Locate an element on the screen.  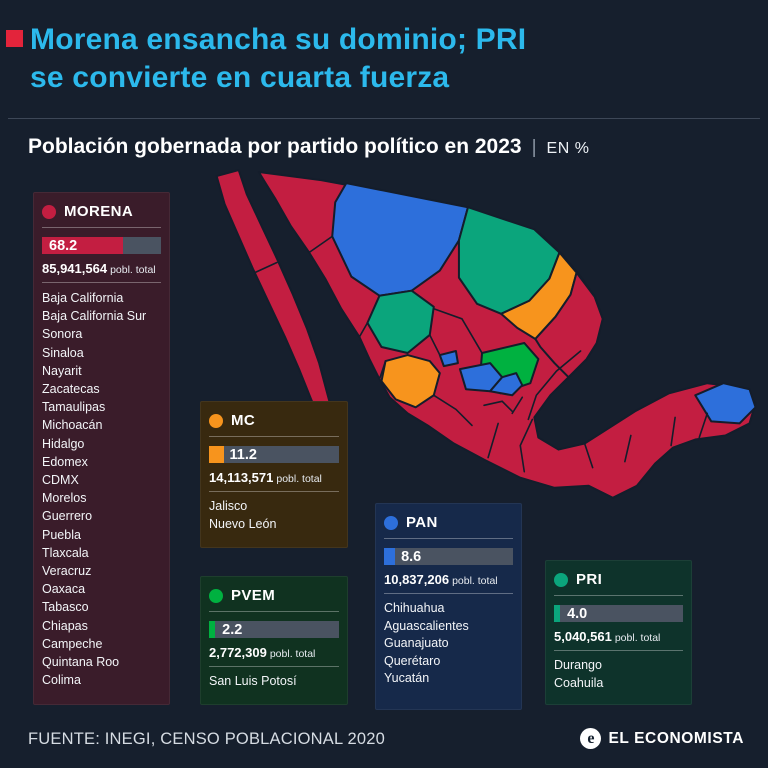
map-state-queretaro is located at coordinates (506, 384).